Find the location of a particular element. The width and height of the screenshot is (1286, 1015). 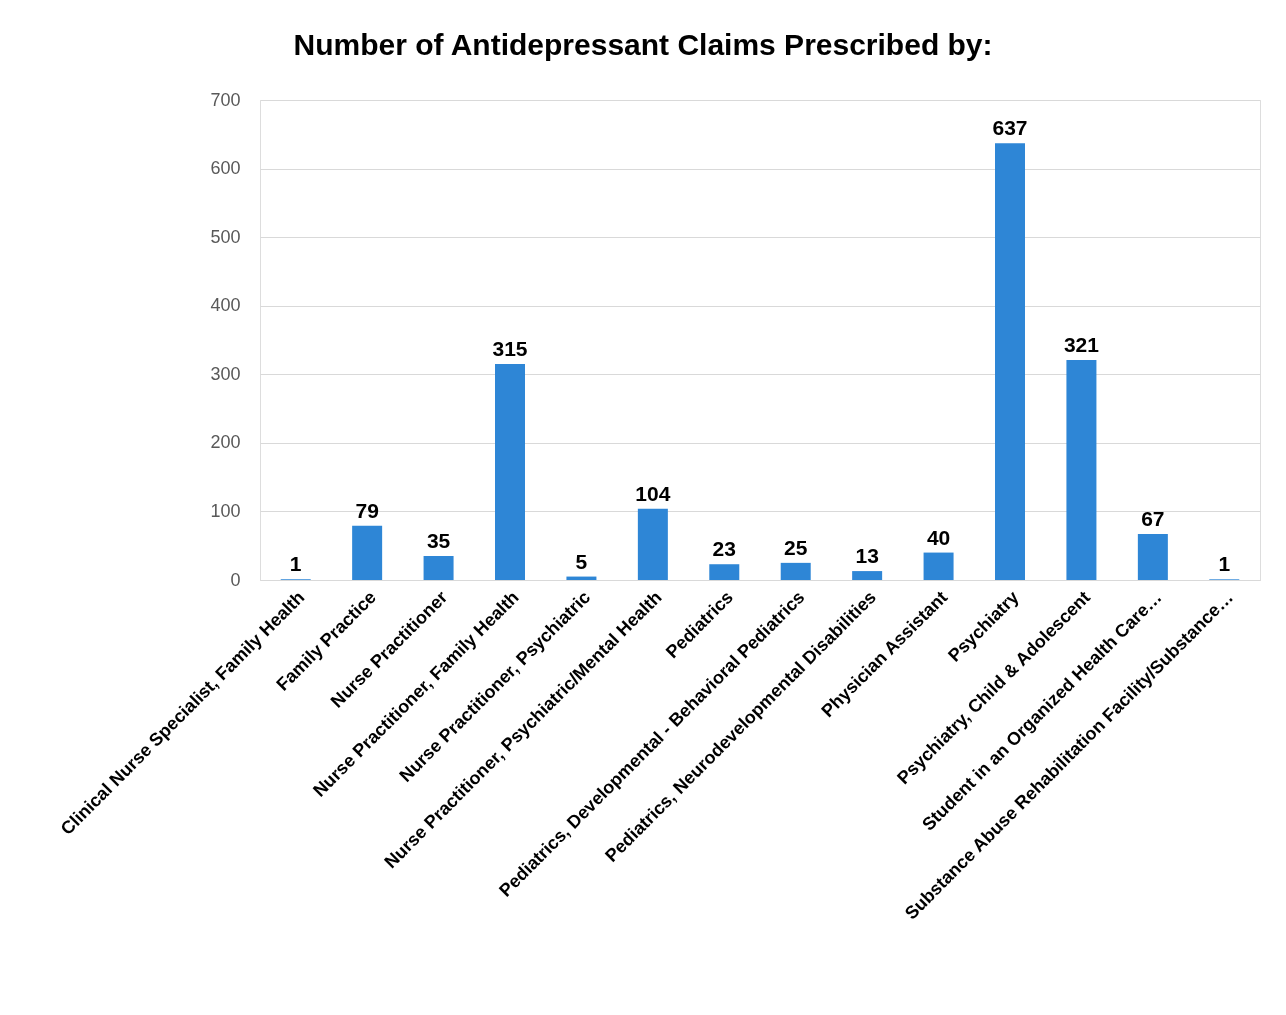

data-label: 104 is located at coordinates (653, 493).